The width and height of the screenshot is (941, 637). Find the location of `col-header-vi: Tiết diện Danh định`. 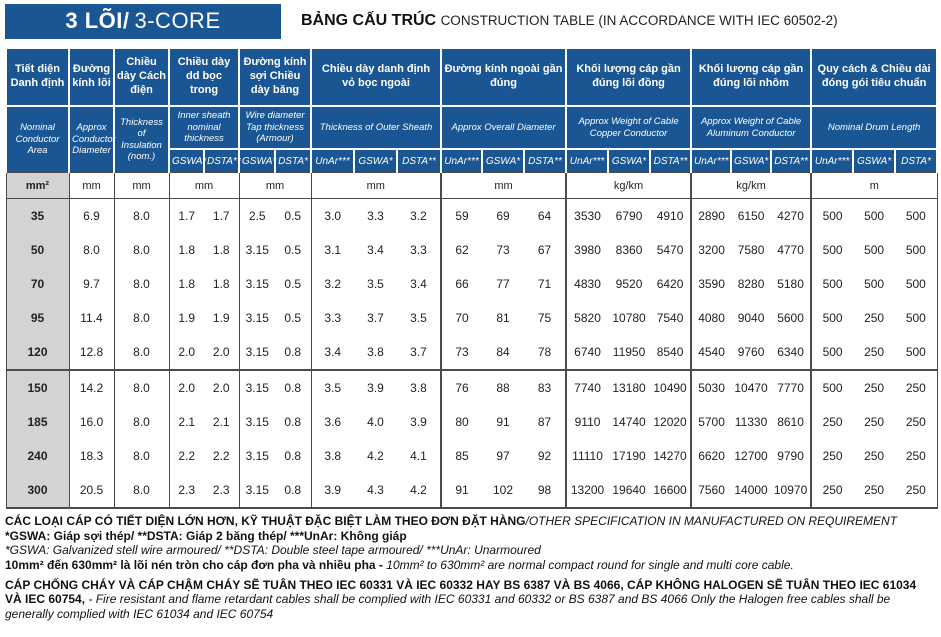

col-header-vi: Tiết diện Danh định is located at coordinates (37, 77).